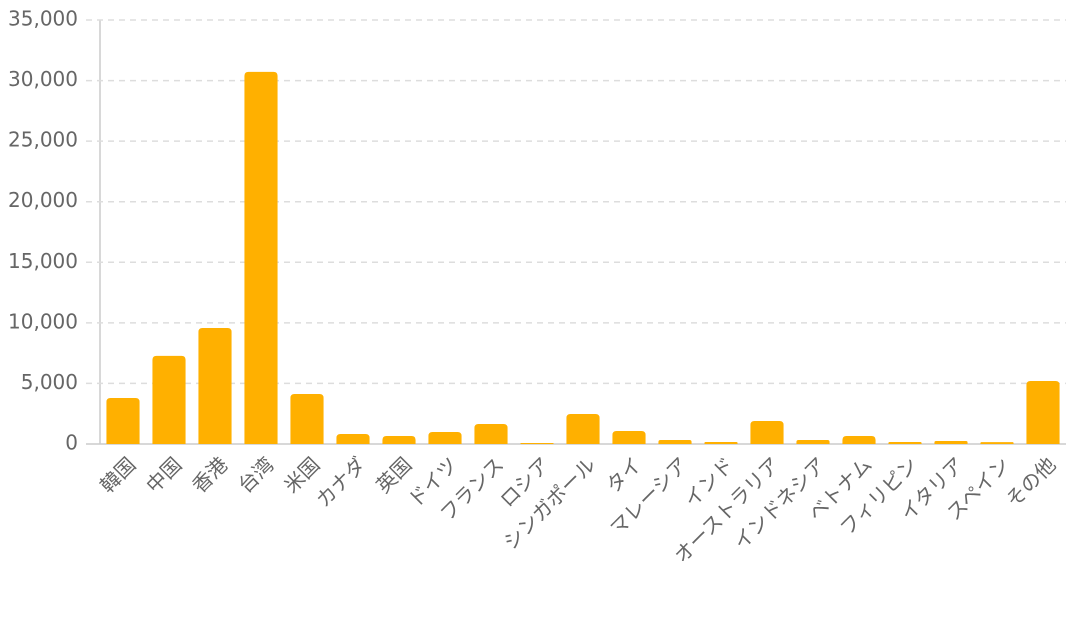 Image resolution: width=1071 pixels, height=620 pixels. Describe the element at coordinates (43, 79) in the screenshot. I see `y-tick-label: 30,000` at that location.